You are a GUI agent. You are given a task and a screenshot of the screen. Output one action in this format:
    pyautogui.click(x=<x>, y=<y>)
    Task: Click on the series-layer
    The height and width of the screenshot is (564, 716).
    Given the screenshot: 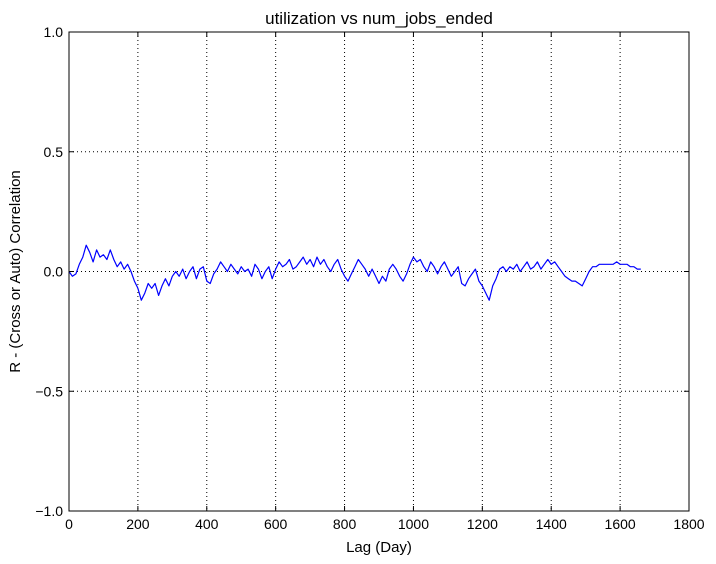 What is the action you would take?
    pyautogui.click(x=354, y=272)
    